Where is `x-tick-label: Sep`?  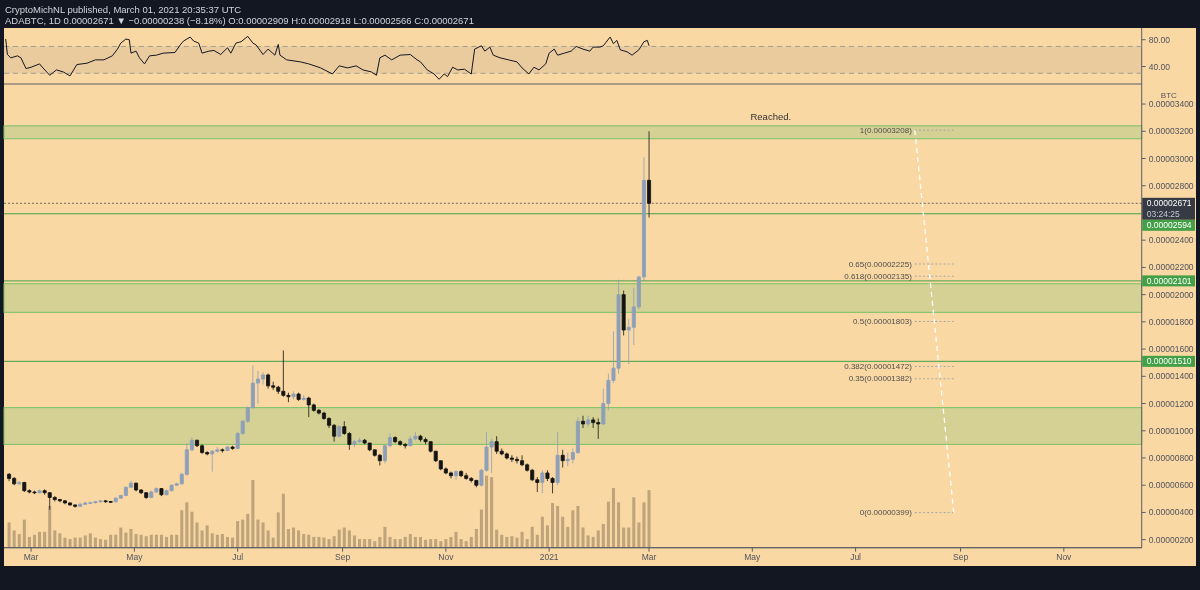
x-tick-label: Sep is located at coordinates (960, 557).